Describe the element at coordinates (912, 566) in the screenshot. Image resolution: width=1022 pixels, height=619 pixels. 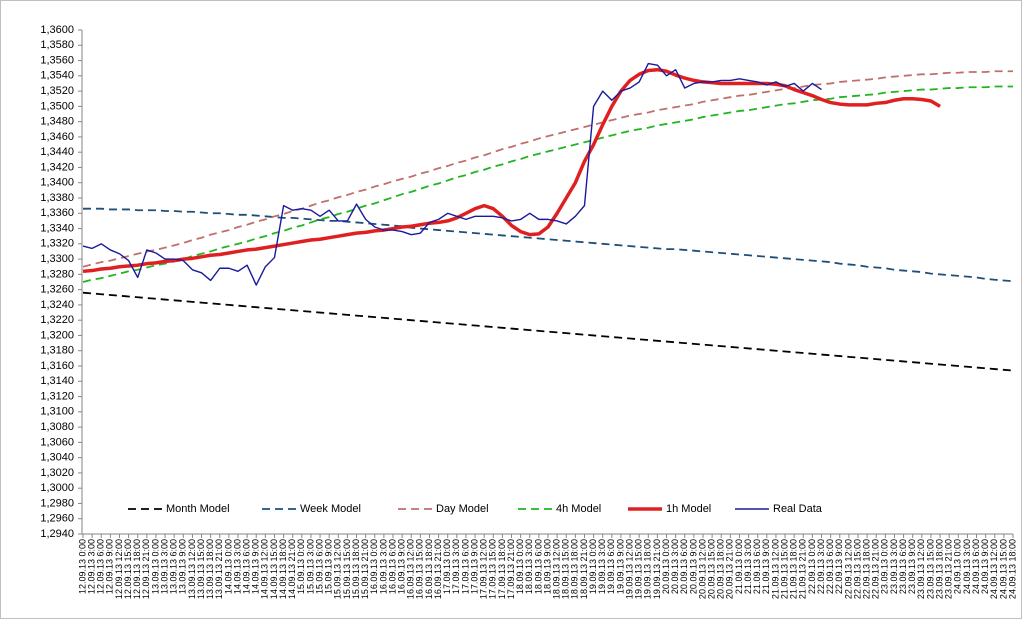
I see `x-tick-label: 23.09.13 9:00` at that location.